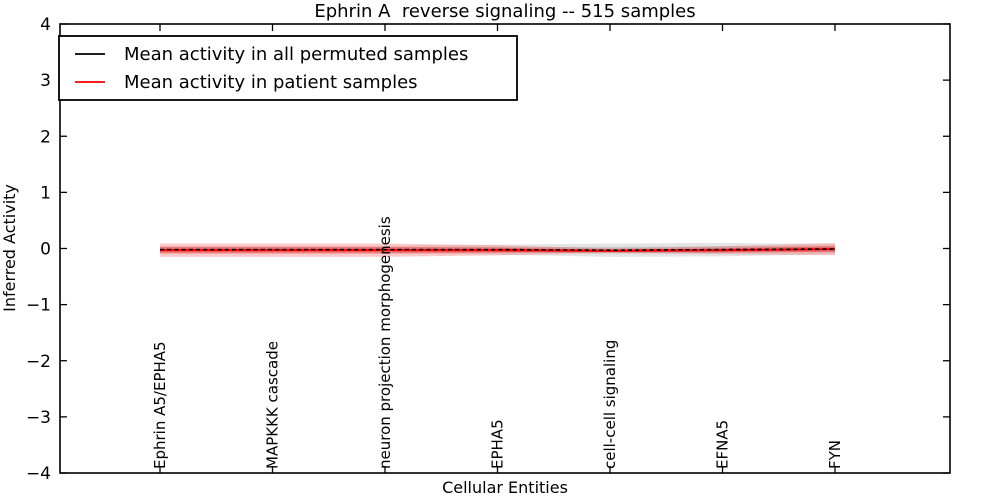 The image size is (1000, 500). Describe the element at coordinates (723, 444) in the screenshot. I see `x-tick-label: EFNA5` at that location.